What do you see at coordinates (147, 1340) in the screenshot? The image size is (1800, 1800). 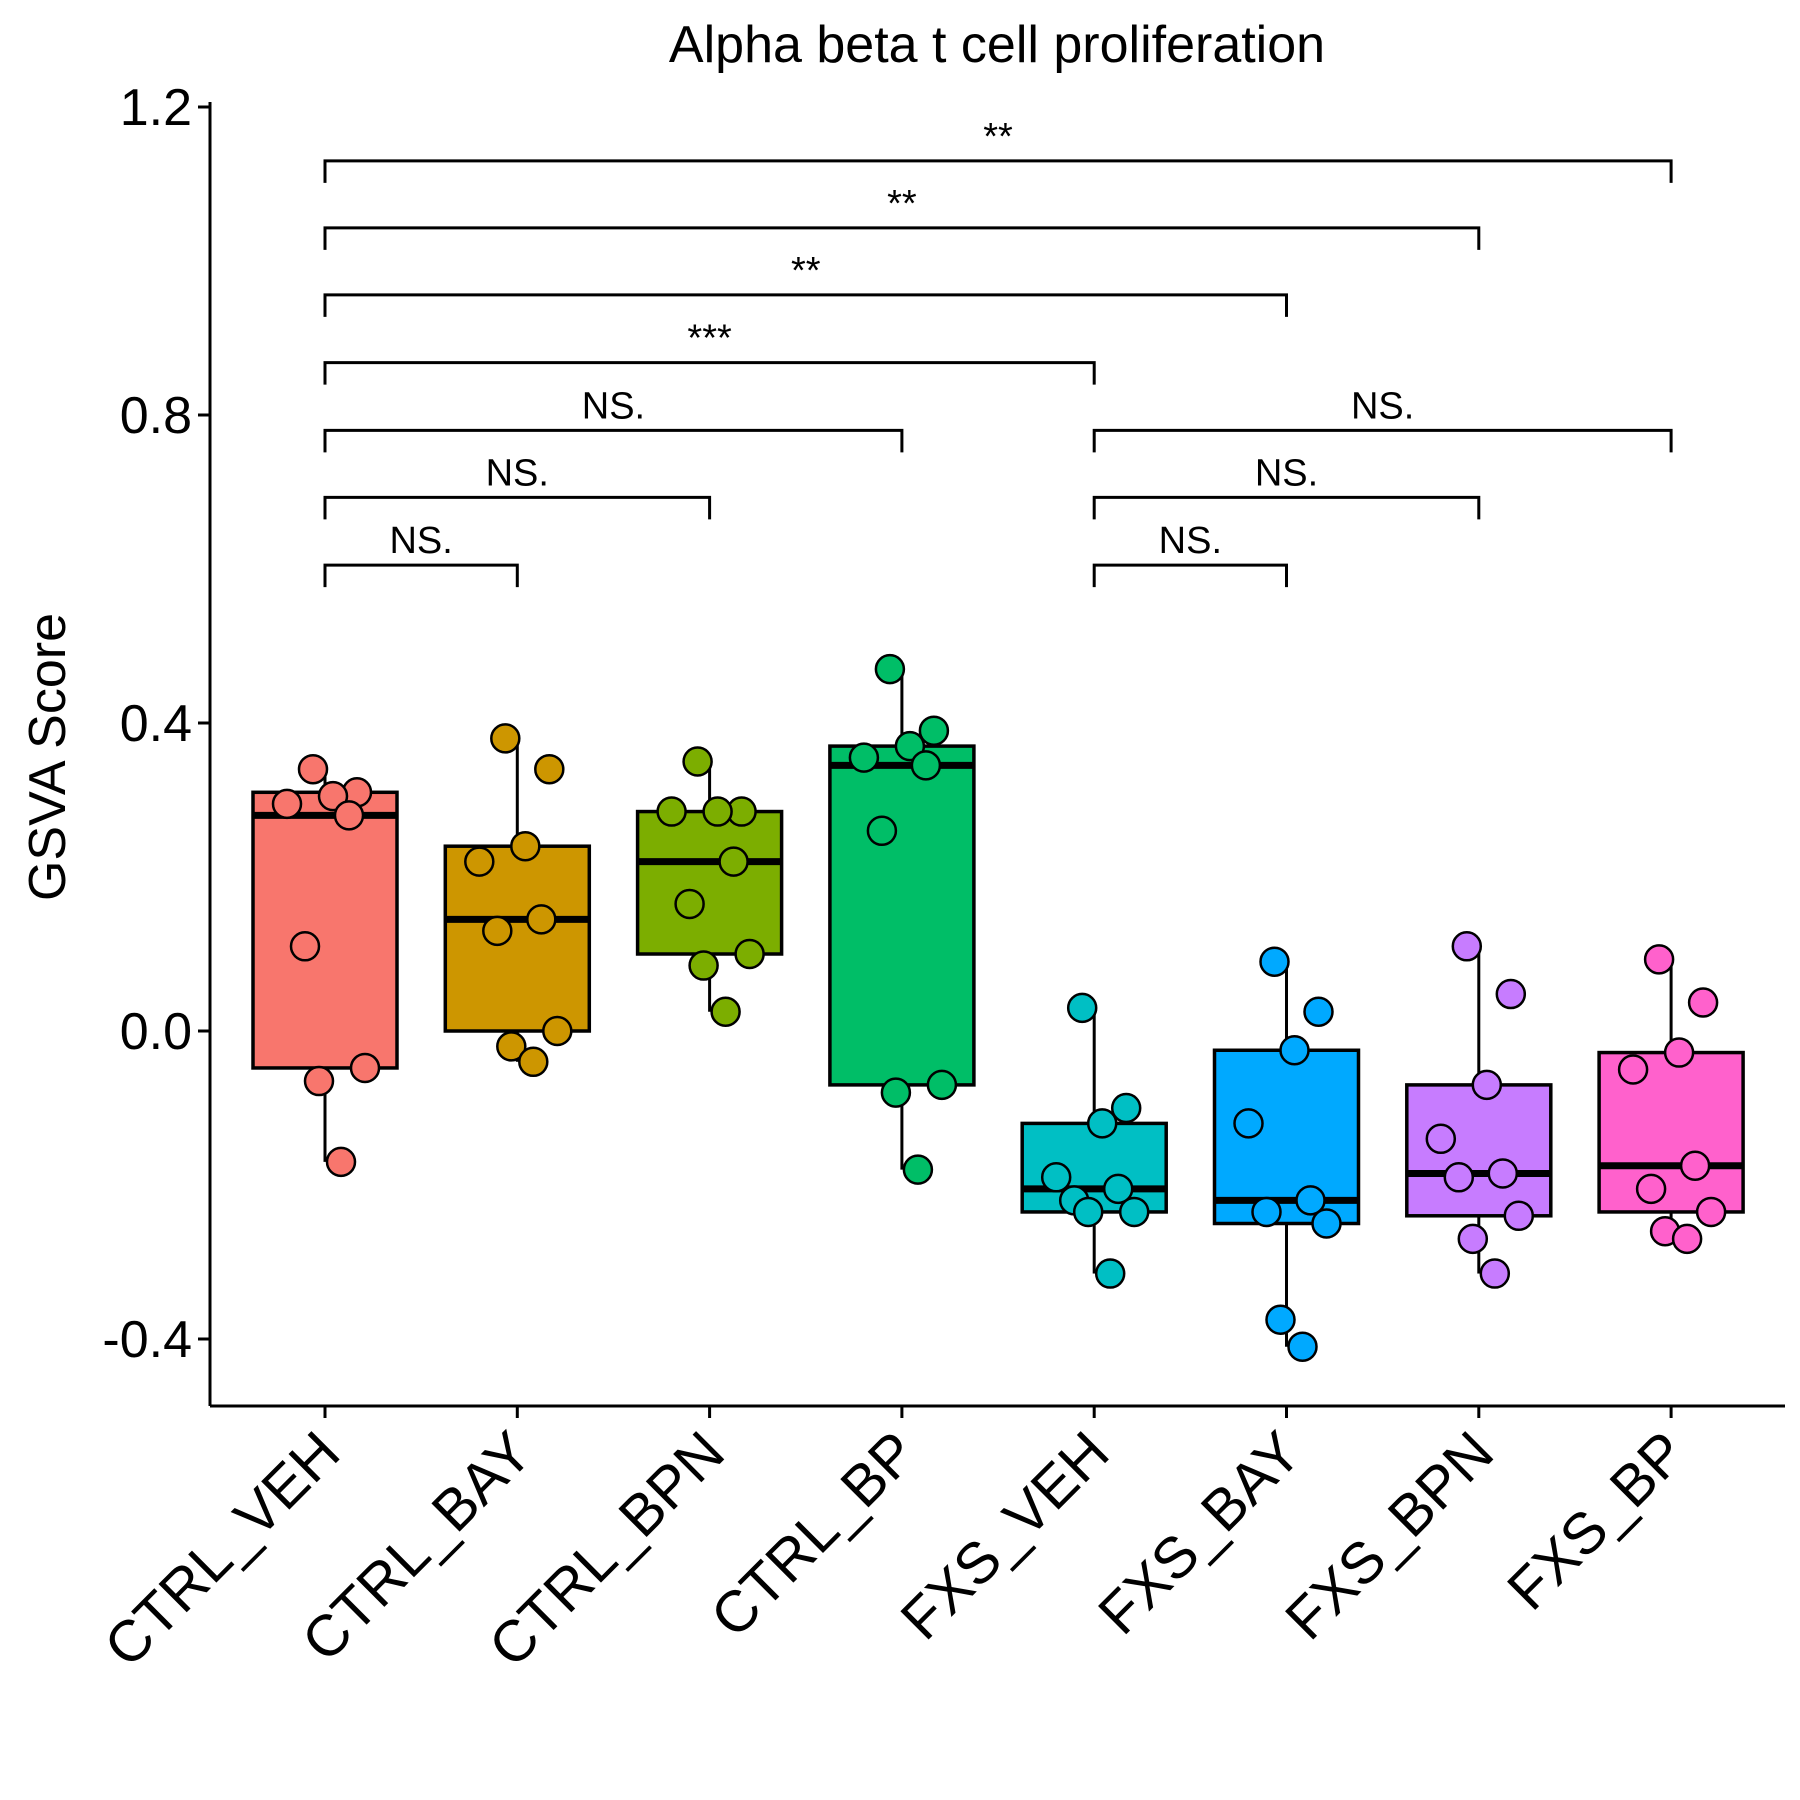 I see `y-tick-label: -0.4` at bounding box center [147, 1340].